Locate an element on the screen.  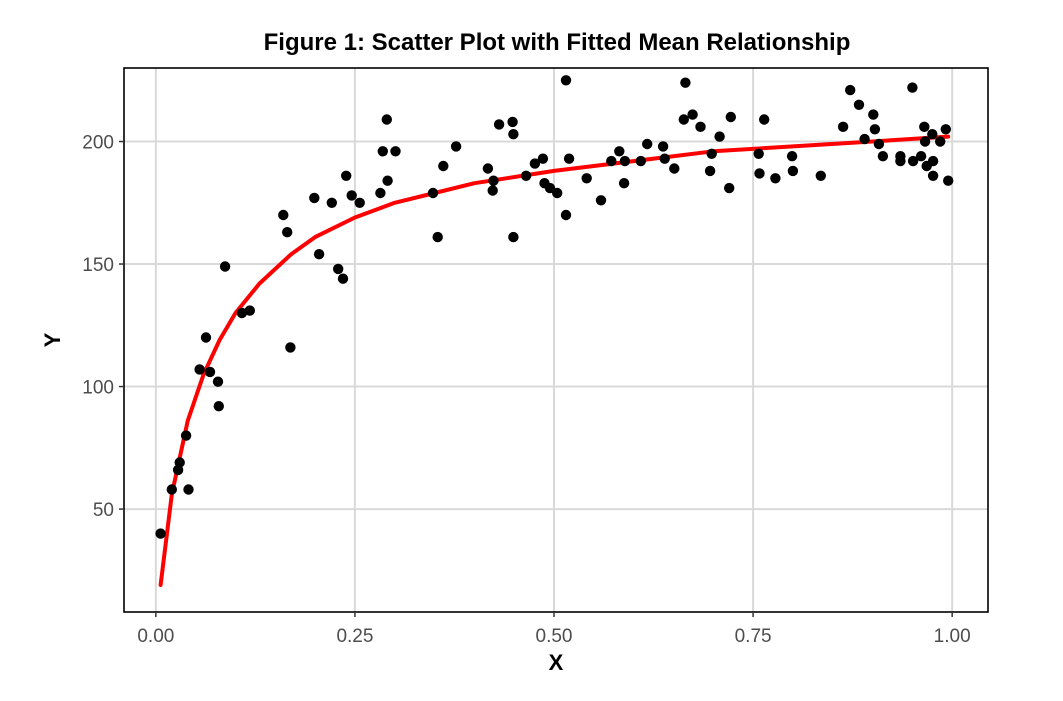
y-tick-label: 200 is located at coordinates (98, 143).